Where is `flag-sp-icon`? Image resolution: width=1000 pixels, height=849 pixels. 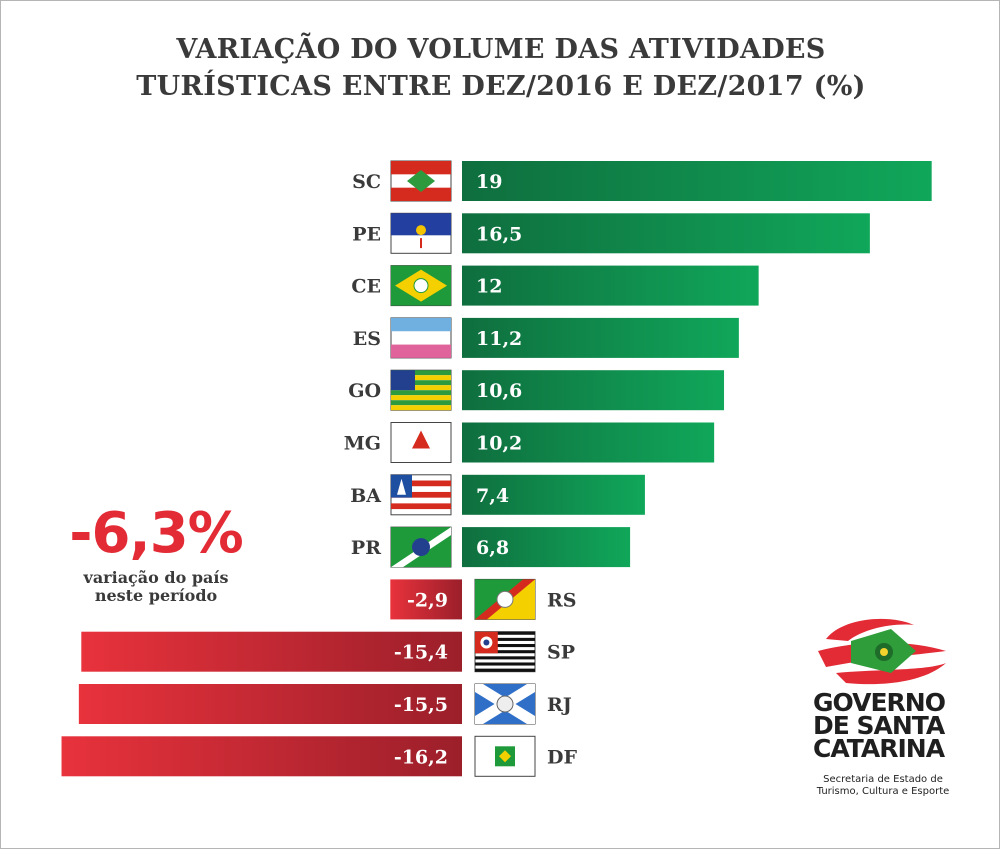 flag-sp-icon is located at coordinates (505, 652).